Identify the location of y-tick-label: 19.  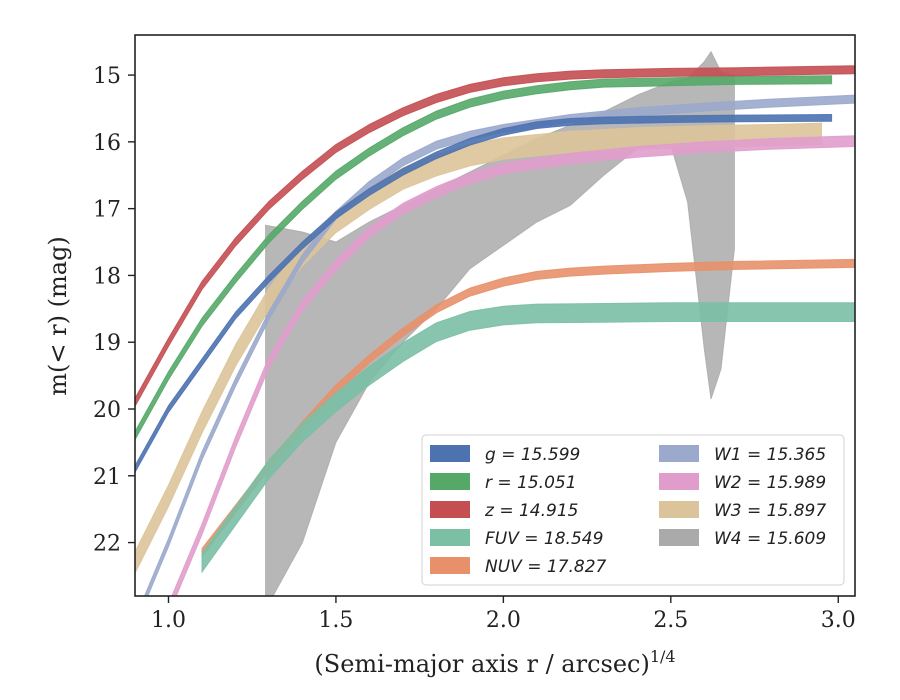
(107, 343).